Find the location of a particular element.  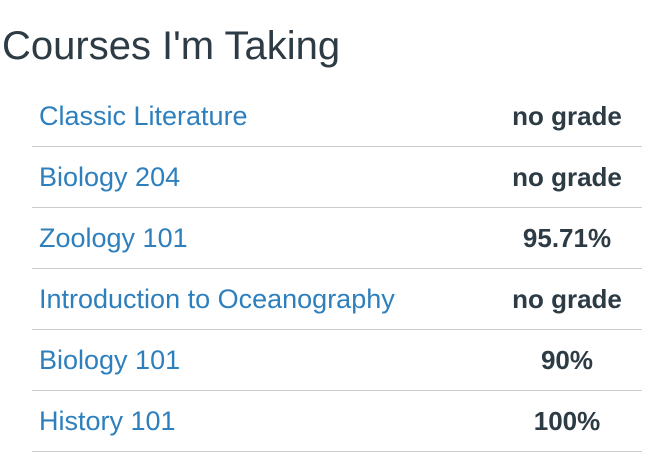

table-row: History 101 100% is located at coordinates (337, 421).